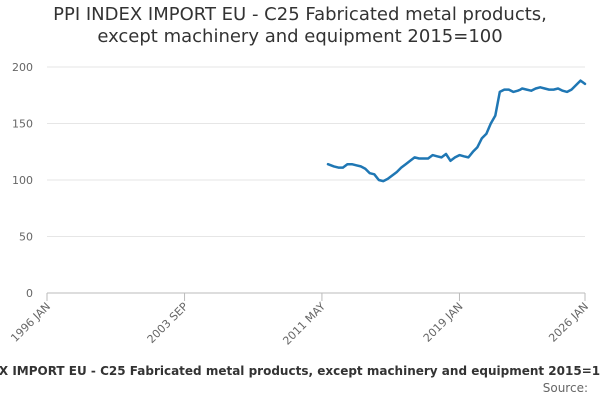 The width and height of the screenshot is (600, 400). Describe the element at coordinates (568, 322) in the screenshot. I see `x-tick-label: 2026 JAN` at that location.